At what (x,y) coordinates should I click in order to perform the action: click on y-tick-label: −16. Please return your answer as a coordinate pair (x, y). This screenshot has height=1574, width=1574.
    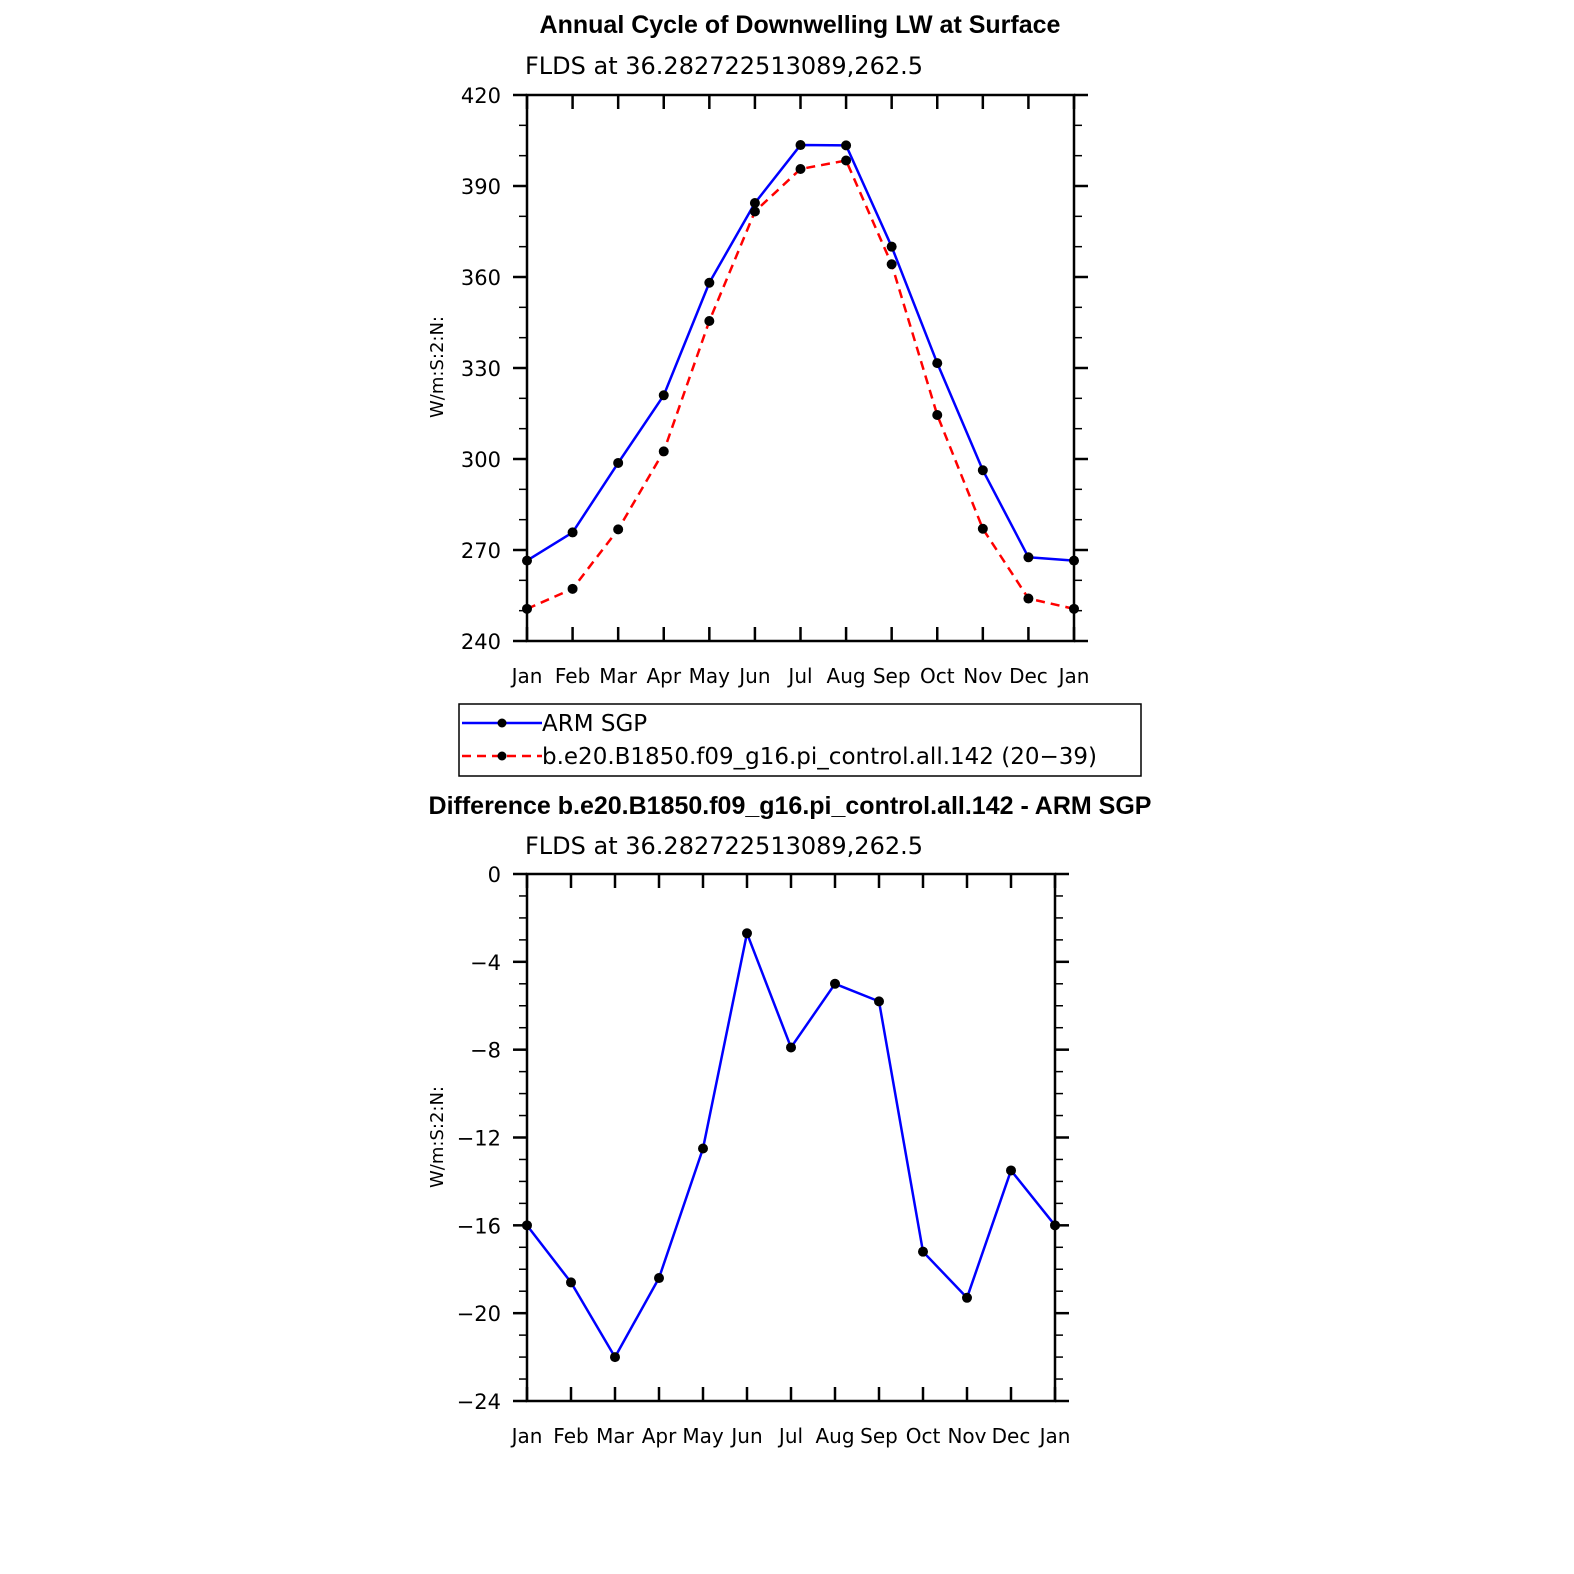
    Looking at the image, I should click on (479, 1226).